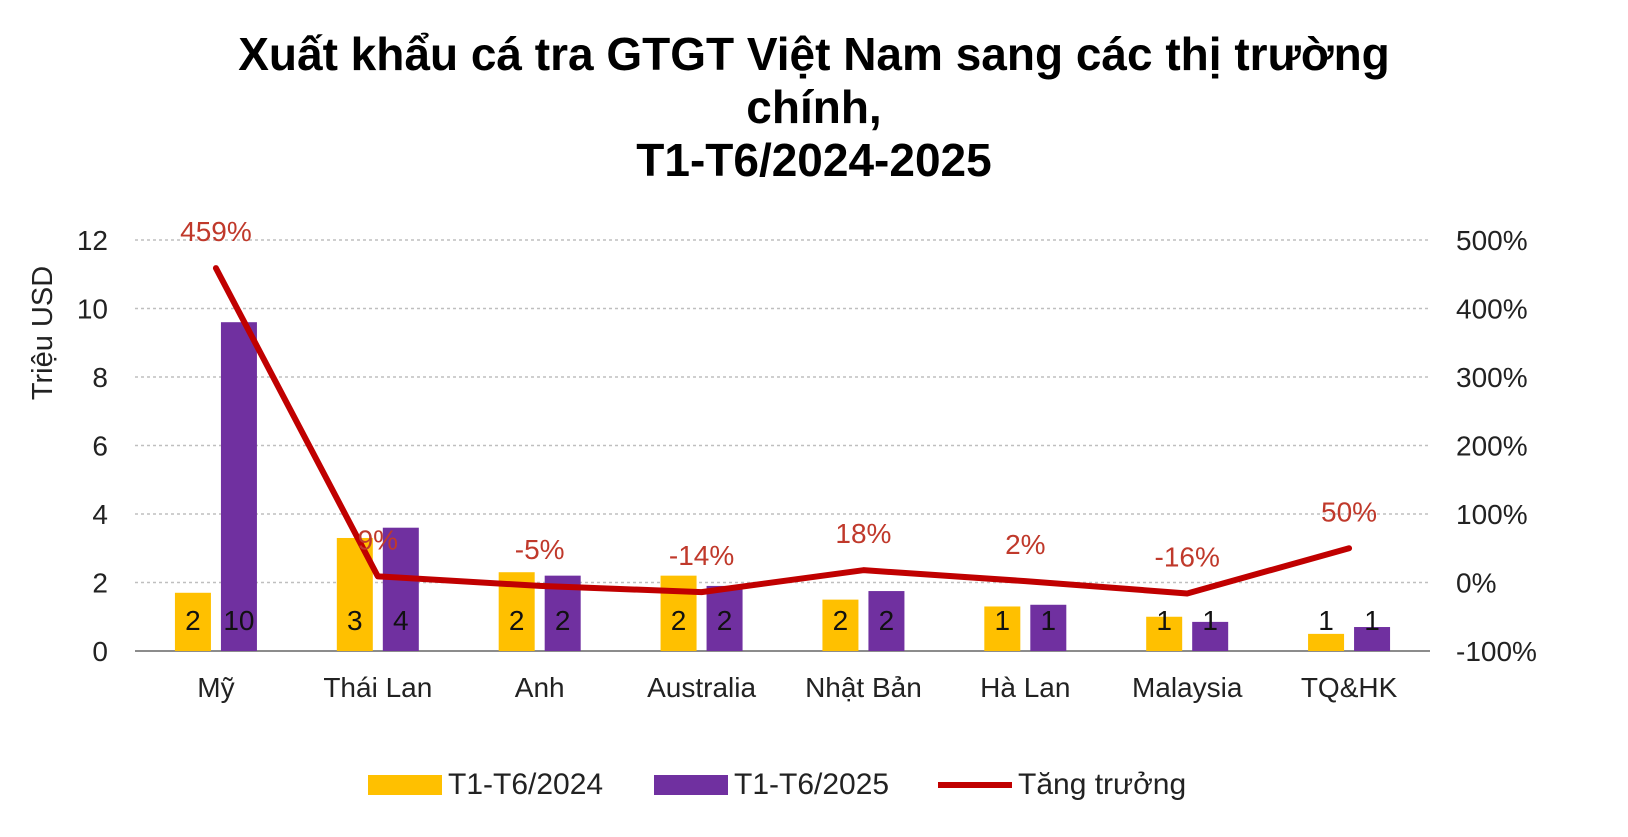 The image size is (1628, 837). What do you see at coordinates (863, 687) in the screenshot?
I see `x-tick-label: Nhật Bản` at bounding box center [863, 687].